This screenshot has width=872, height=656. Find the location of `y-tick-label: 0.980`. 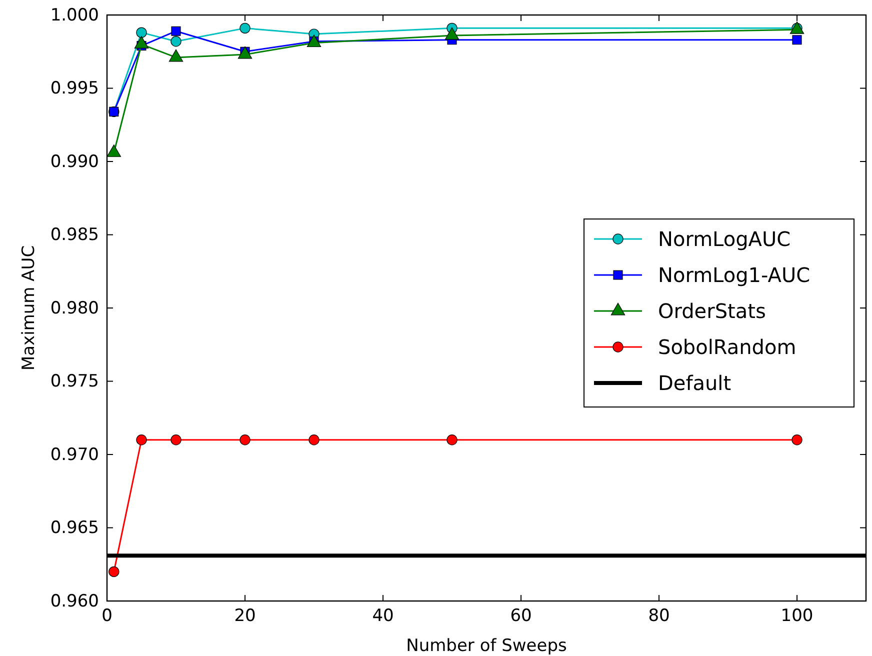

y-tick-label: 0.980 is located at coordinates (74, 308).